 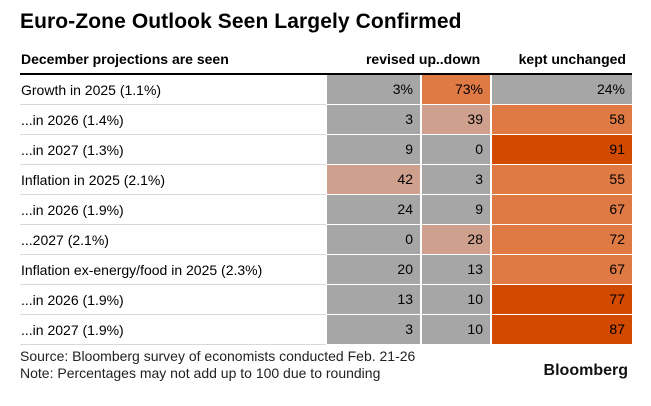 I want to click on row-label: ...2027 (2.1%), so click(x=65, y=240).